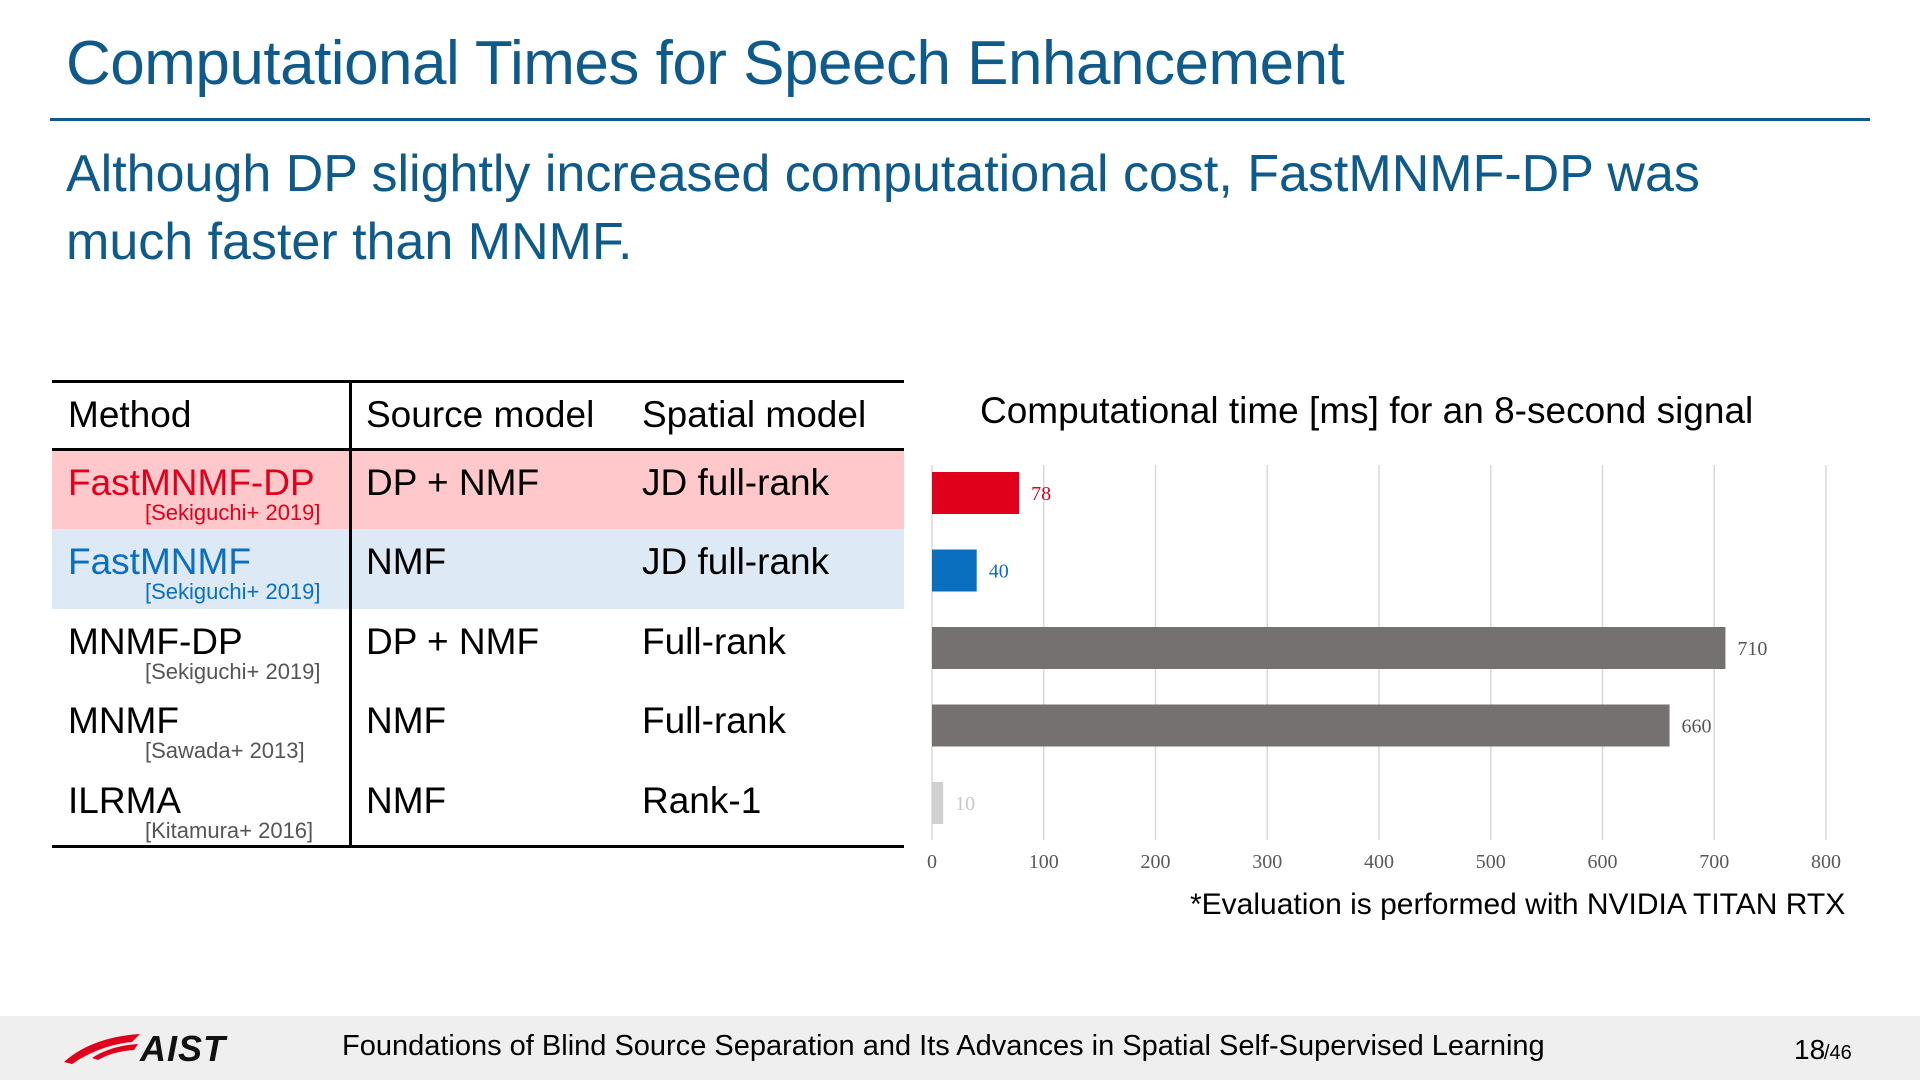 The image size is (1920, 1080). I want to click on data-label: 78, so click(1041, 494).